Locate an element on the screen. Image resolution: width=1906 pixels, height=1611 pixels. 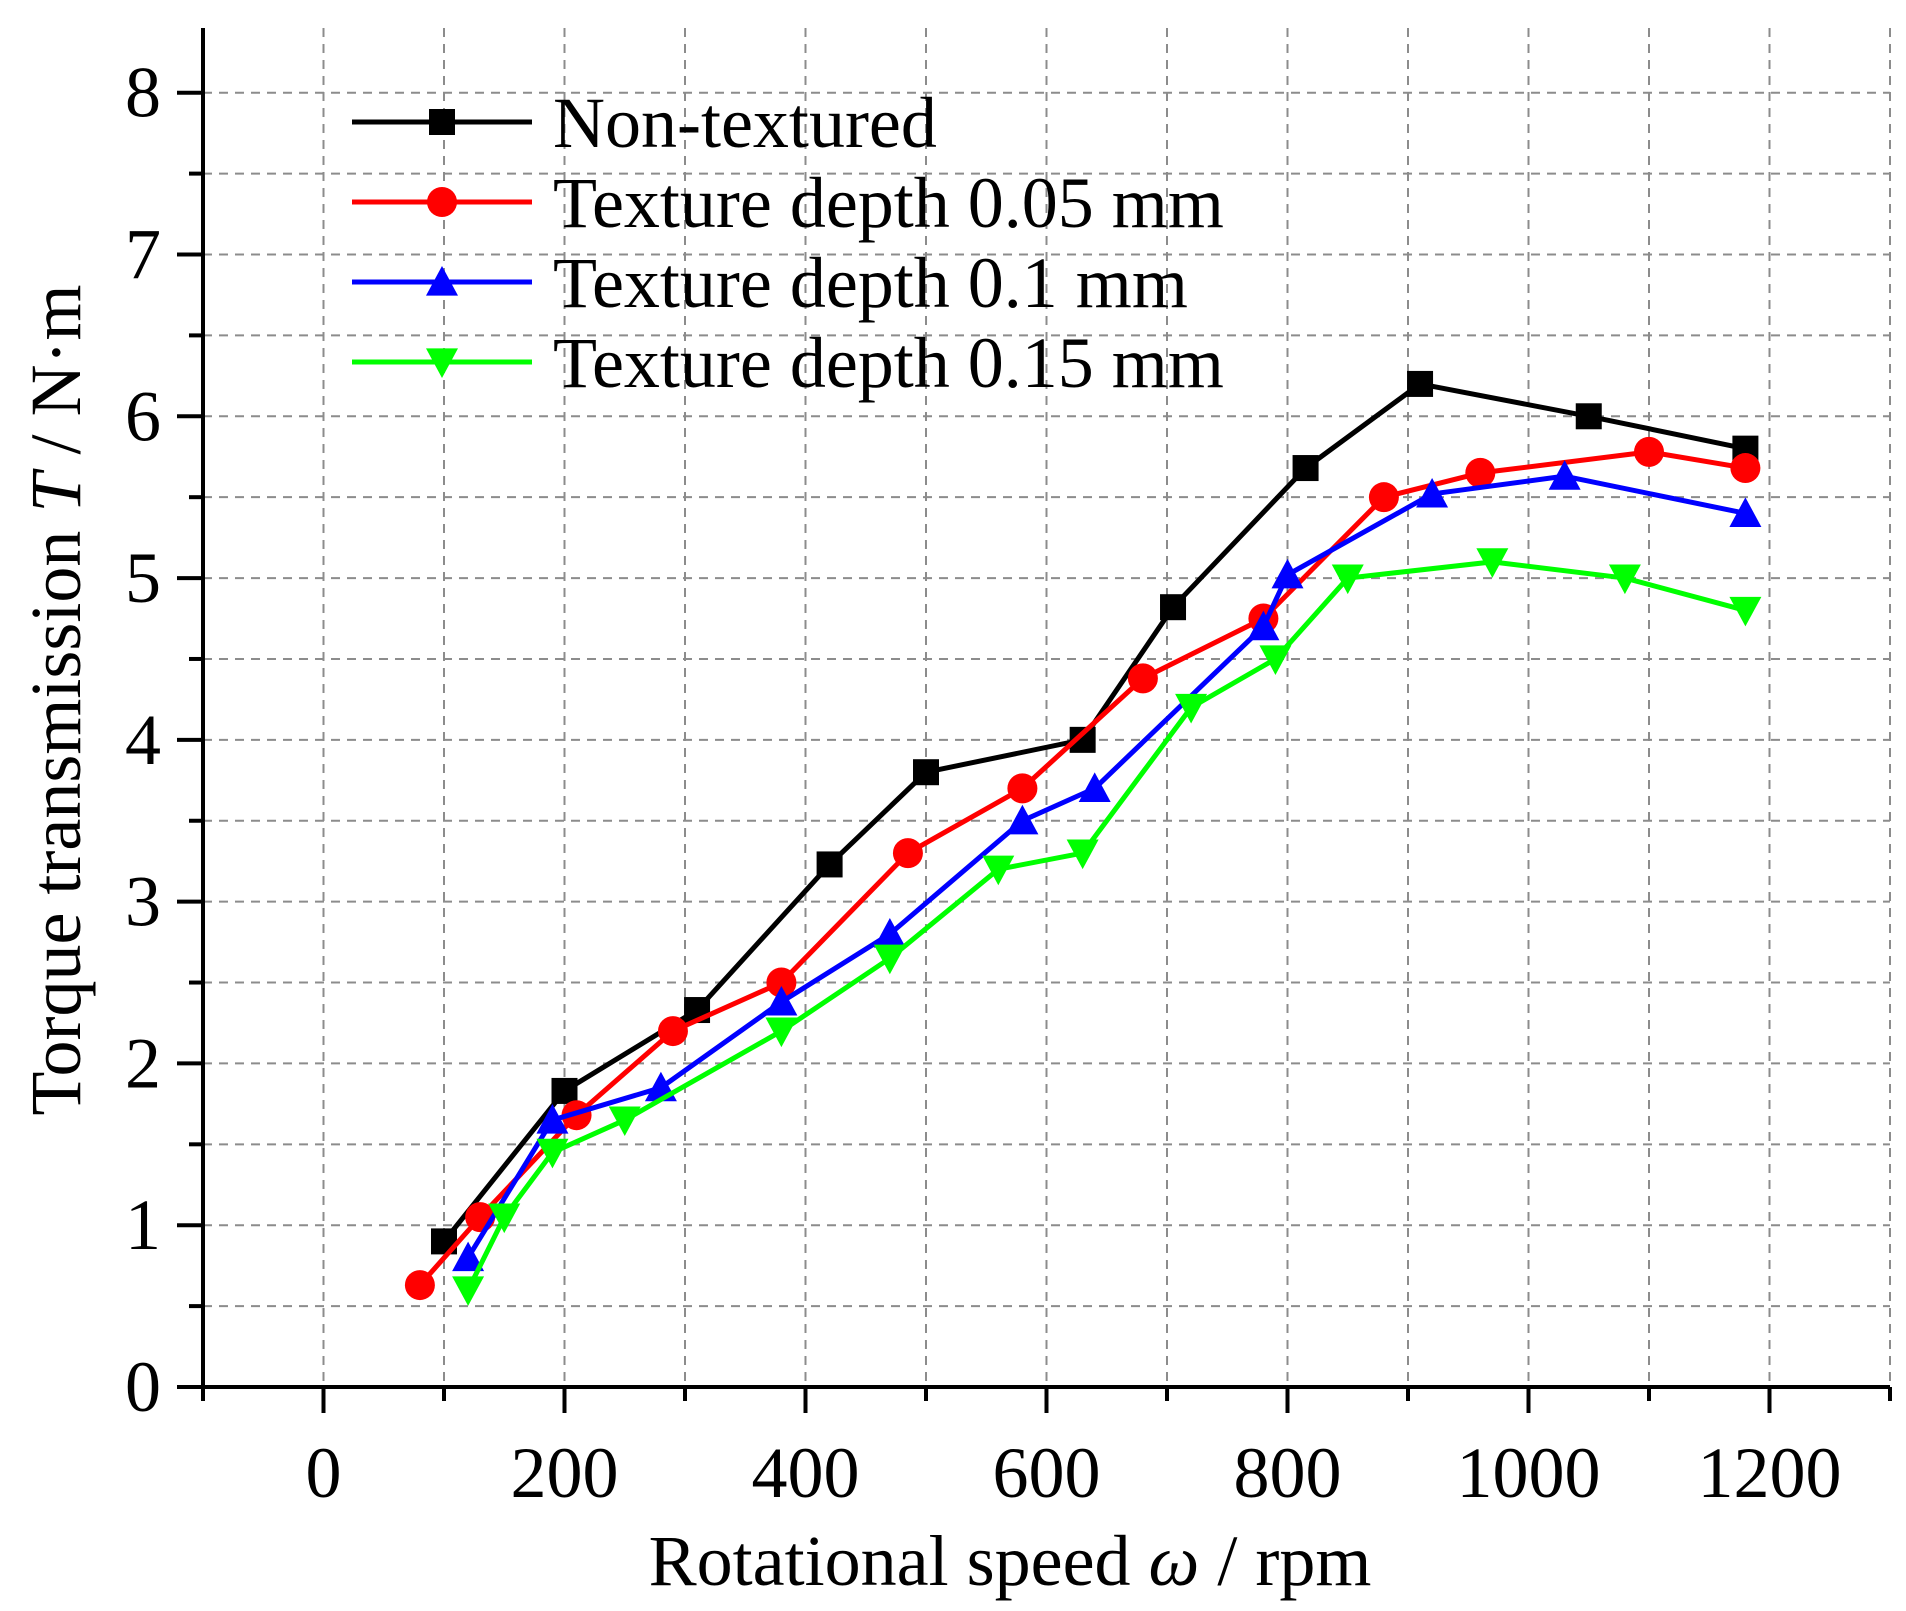
y-tick-label: 7 is located at coordinates (143, 255).